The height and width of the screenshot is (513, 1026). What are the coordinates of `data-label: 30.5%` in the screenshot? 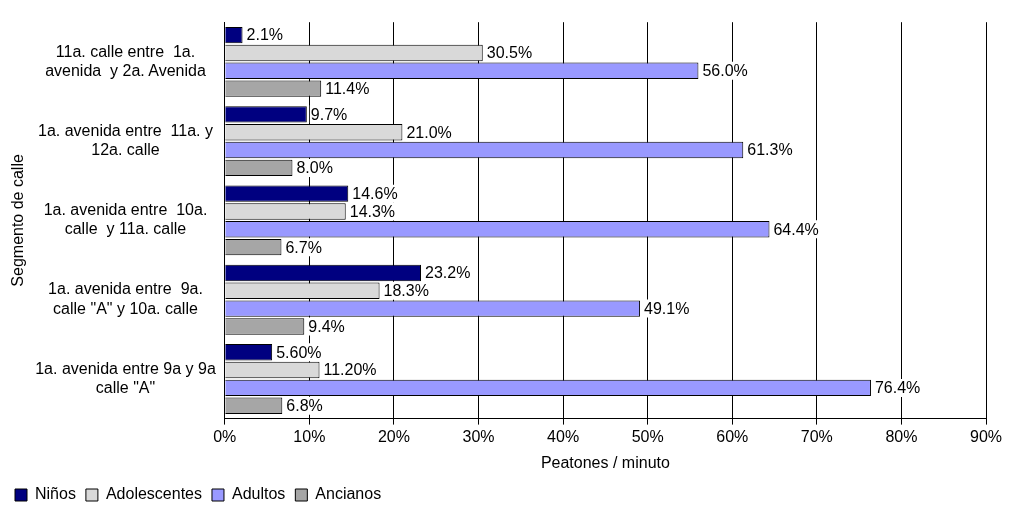 It's located at (509, 53).